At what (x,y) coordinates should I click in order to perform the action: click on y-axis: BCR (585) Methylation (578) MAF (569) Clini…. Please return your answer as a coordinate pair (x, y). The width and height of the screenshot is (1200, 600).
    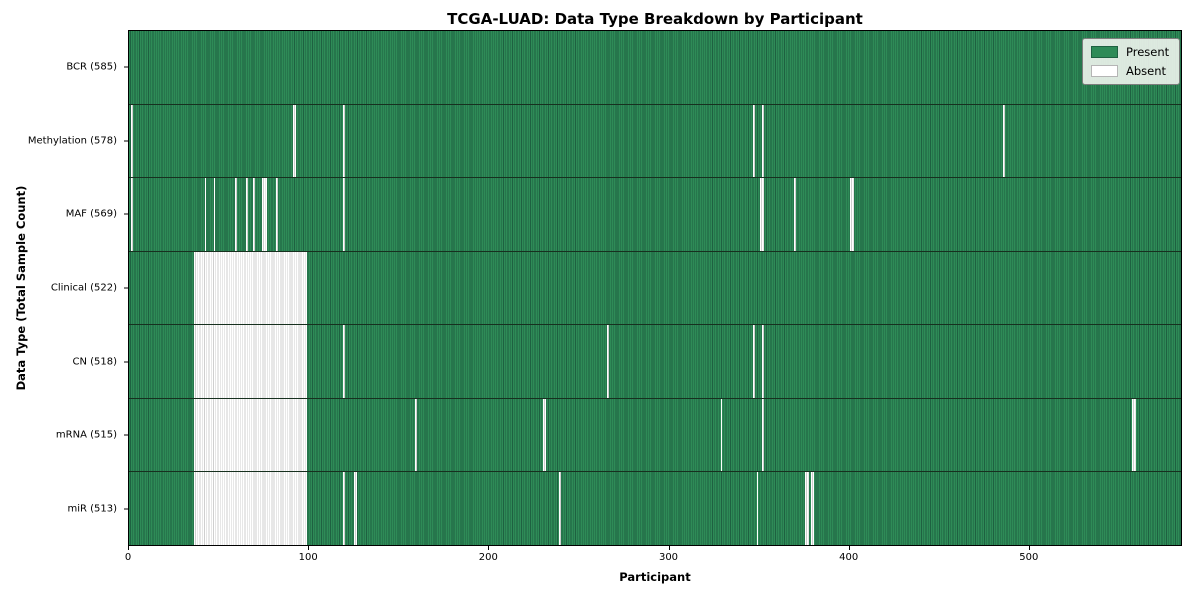
    Looking at the image, I should click on (64, 288).